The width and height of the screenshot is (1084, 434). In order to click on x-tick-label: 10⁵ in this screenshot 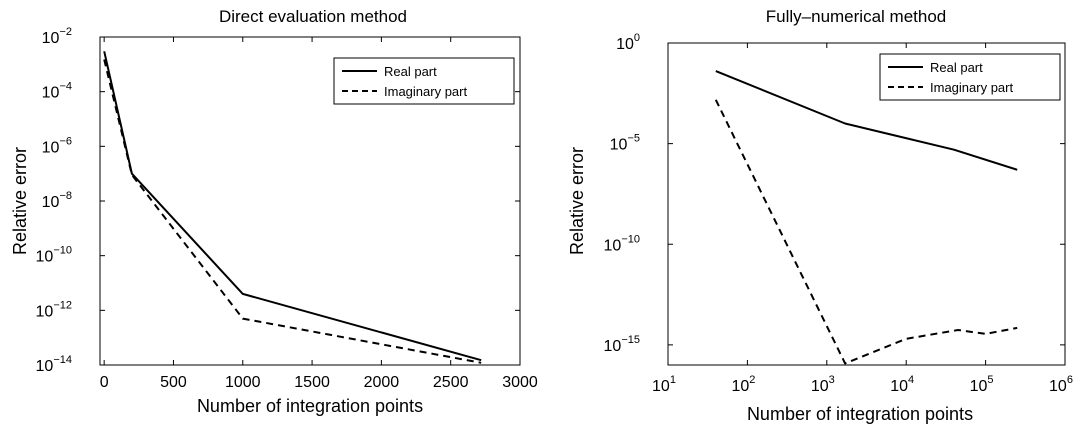, I will do `click(982, 384)`.